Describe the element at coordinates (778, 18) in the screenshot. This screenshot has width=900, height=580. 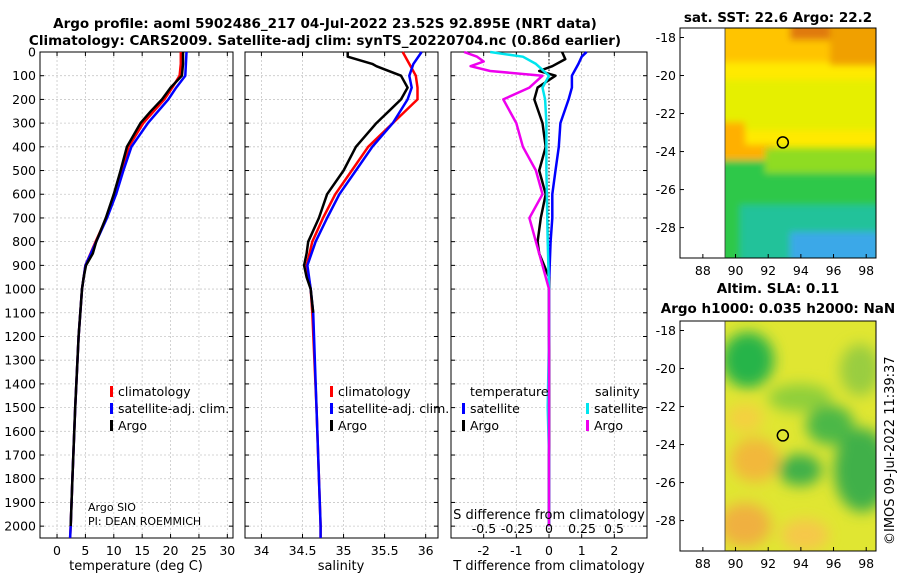
I see `sst-map-title: sat. SST: 22.6 Argo: 22.2` at that location.